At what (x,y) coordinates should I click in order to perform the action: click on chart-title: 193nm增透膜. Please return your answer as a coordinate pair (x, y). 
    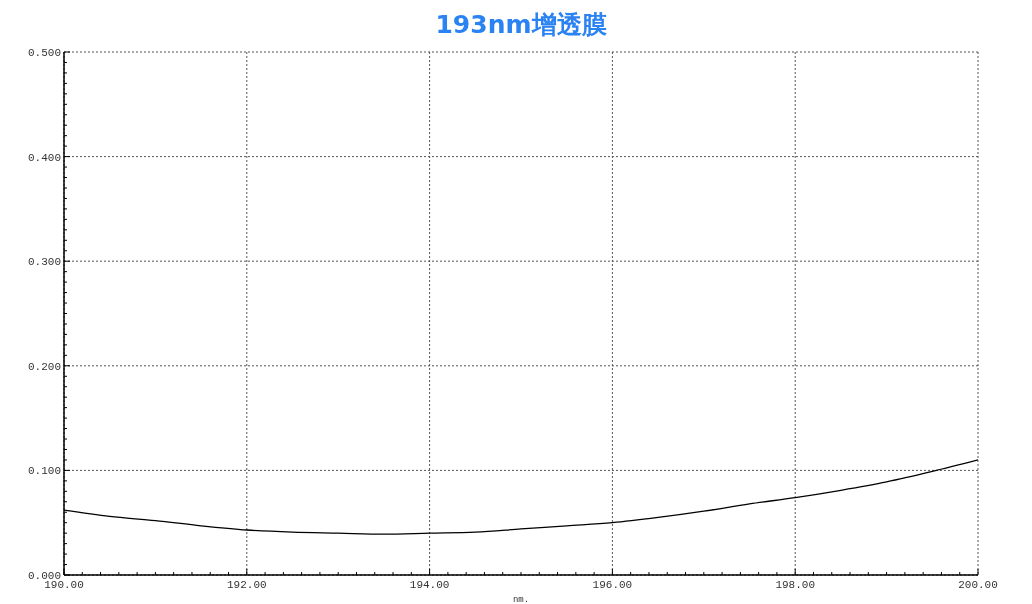
    Looking at the image, I should click on (521, 25).